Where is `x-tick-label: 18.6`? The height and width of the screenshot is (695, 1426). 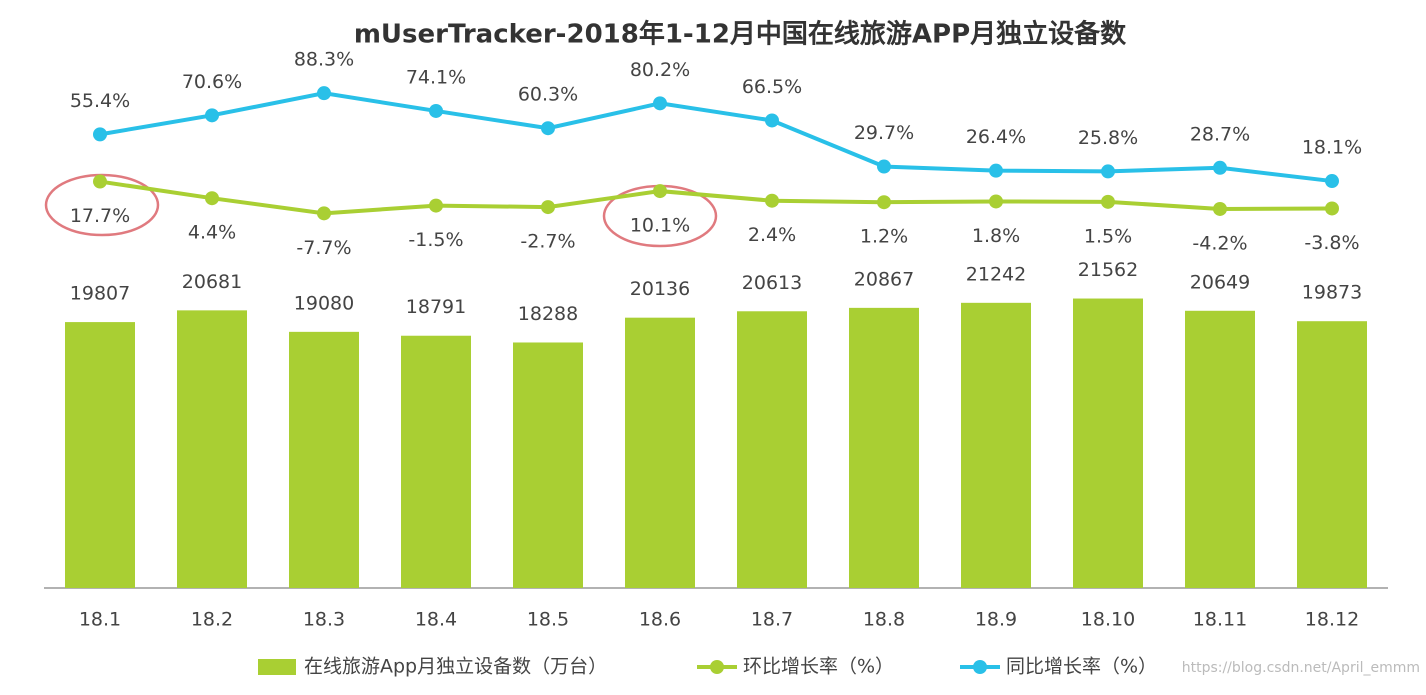
x-tick-label: 18.6 is located at coordinates (660, 620).